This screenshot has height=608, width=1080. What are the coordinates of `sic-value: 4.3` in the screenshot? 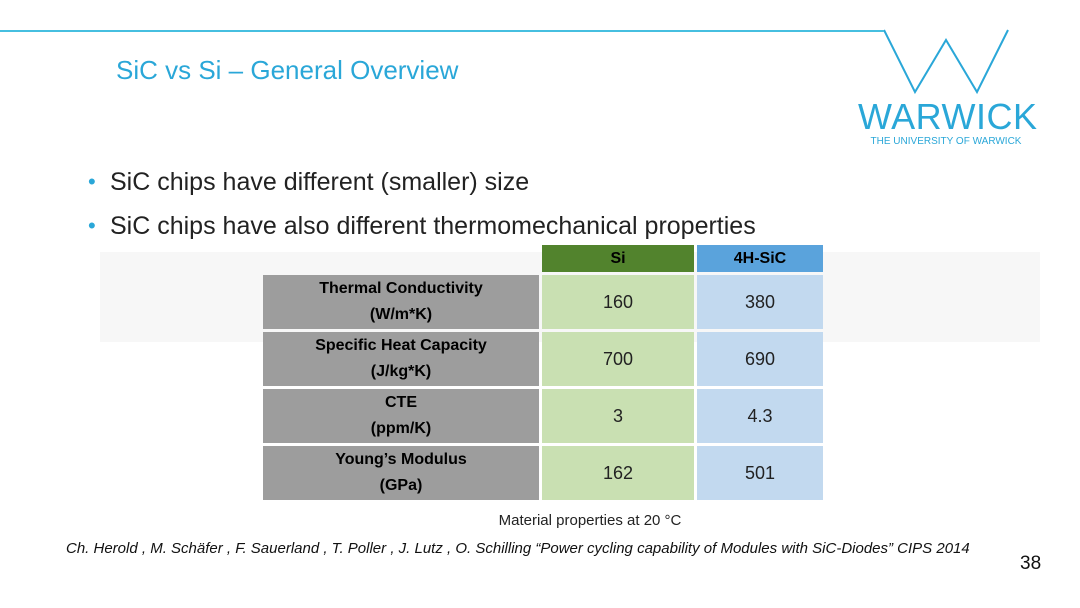 It's located at (760, 416).